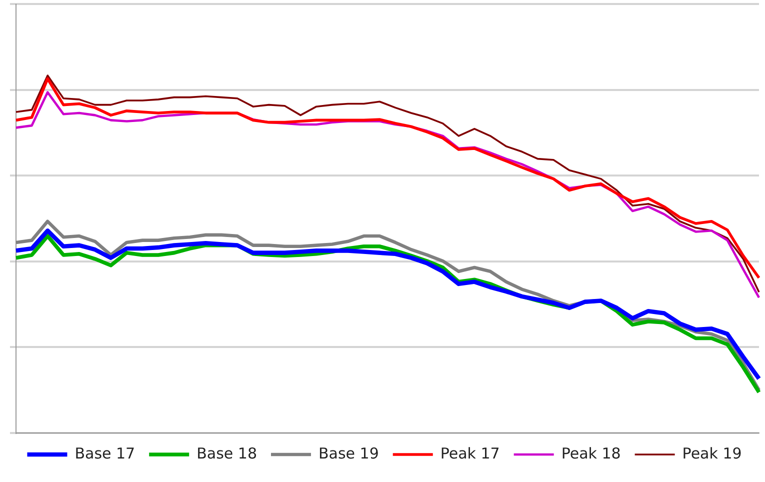 Image resolution: width=765 pixels, height=482 pixels. I want to click on legend-label: Peak 18, so click(591, 453).